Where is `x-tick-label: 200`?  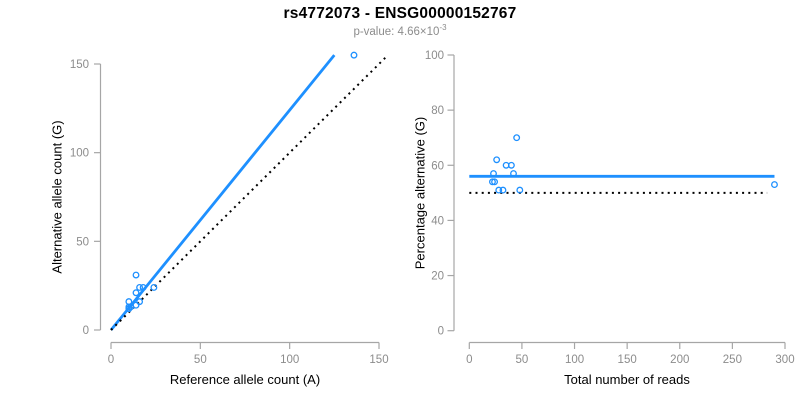
x-tick-label: 200 is located at coordinates (679, 360).